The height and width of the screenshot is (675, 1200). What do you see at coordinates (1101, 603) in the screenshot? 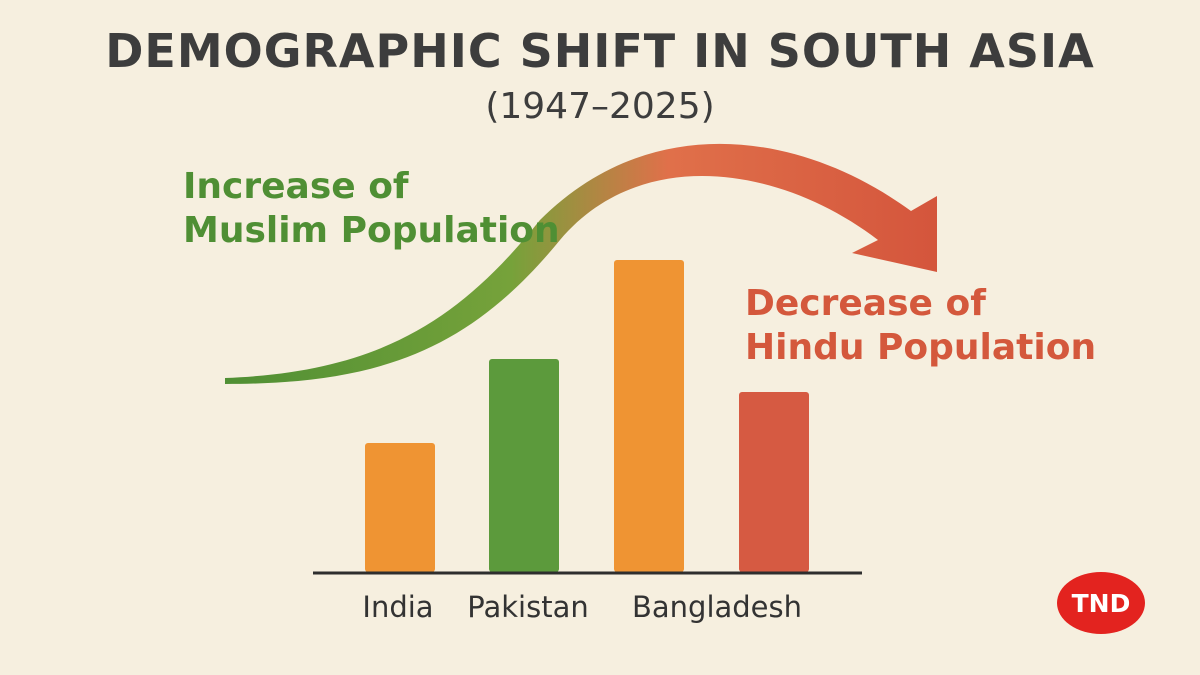
I see `tnd-logo: TND` at bounding box center [1101, 603].